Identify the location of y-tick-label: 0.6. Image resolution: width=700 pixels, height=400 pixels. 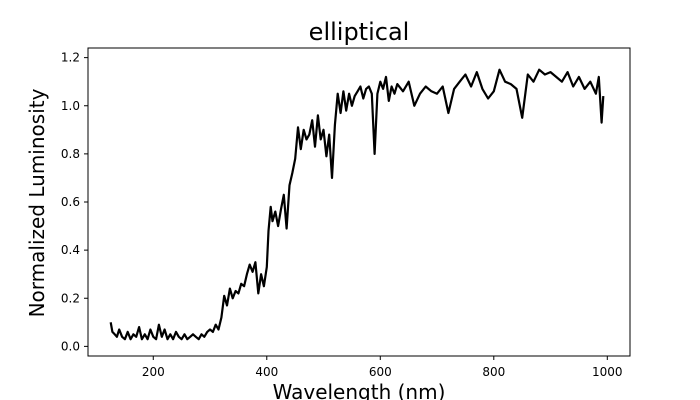
(70, 202).